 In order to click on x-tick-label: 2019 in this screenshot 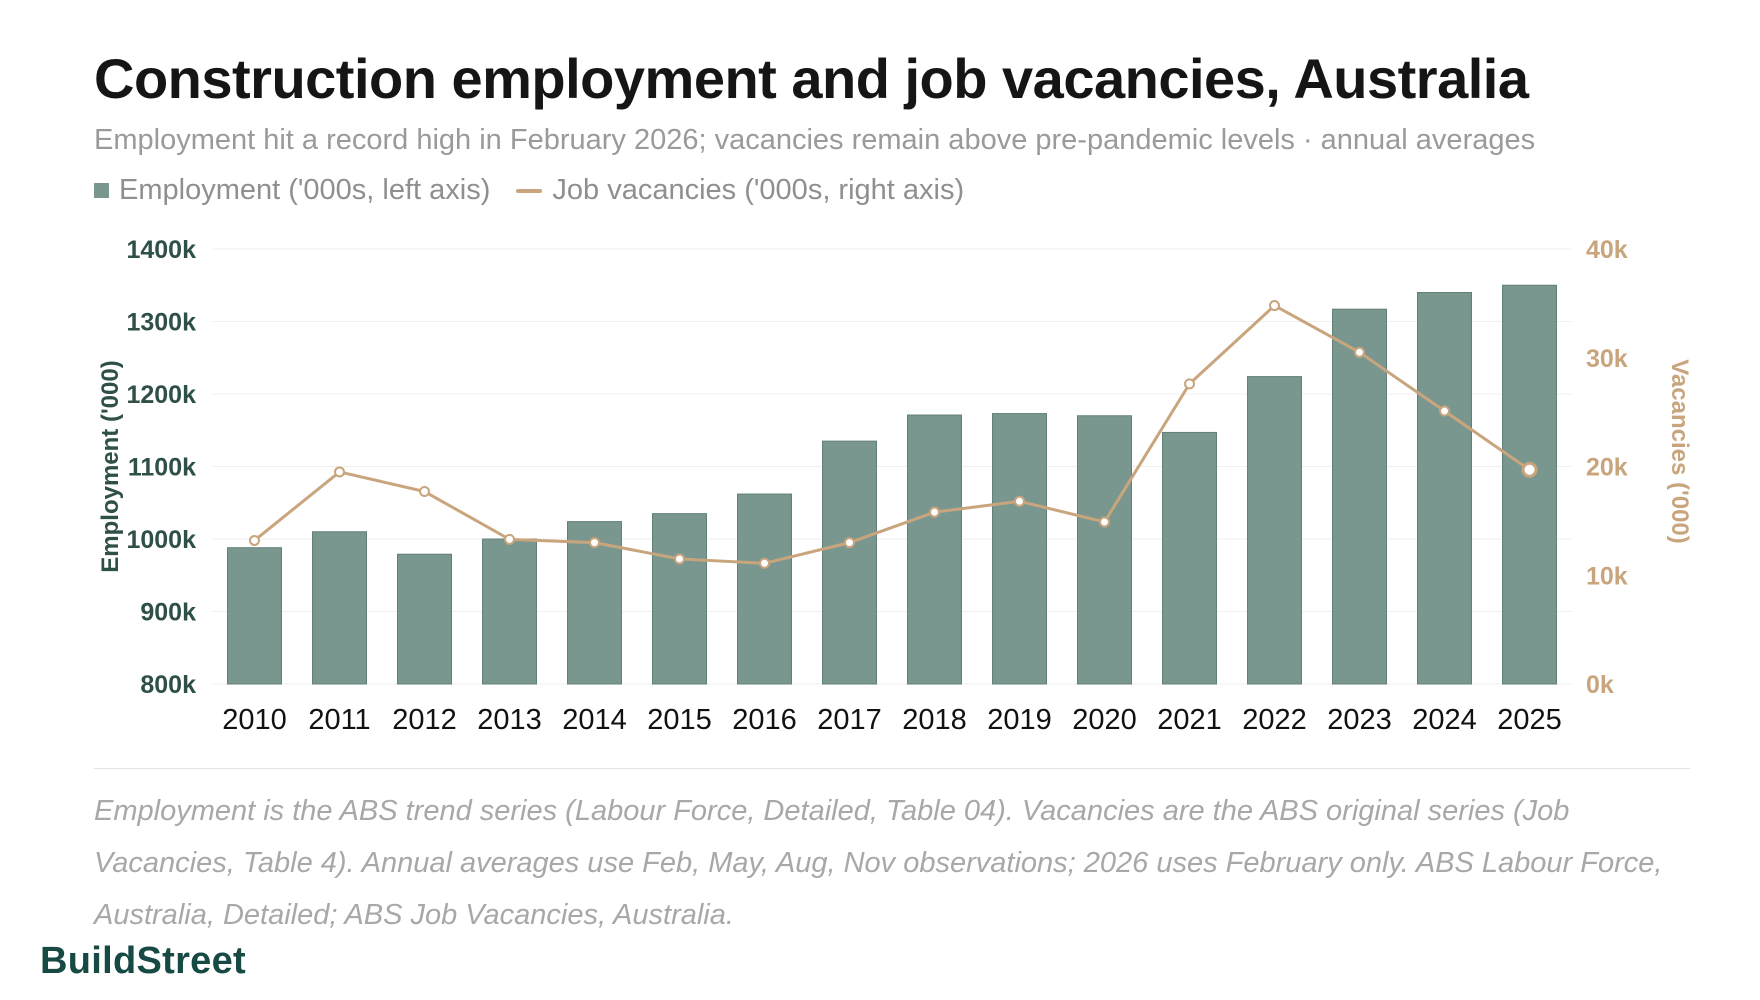, I will do `click(1019, 720)`.